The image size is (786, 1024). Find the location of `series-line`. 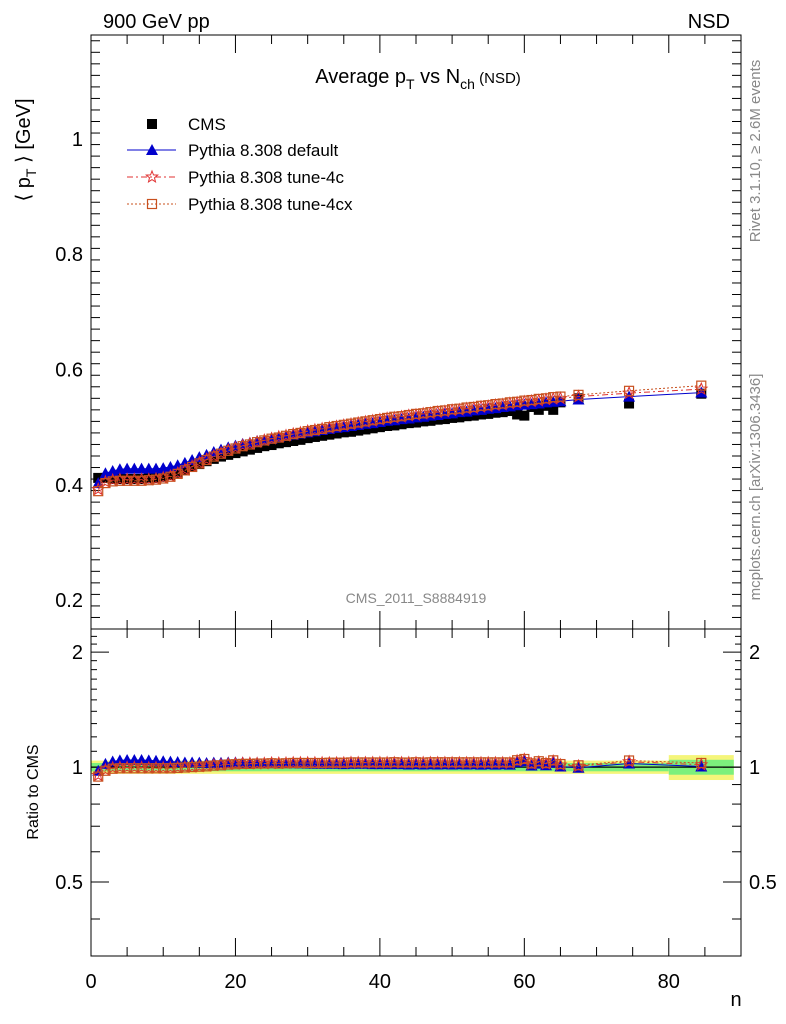

series-line is located at coordinates (399, 438).